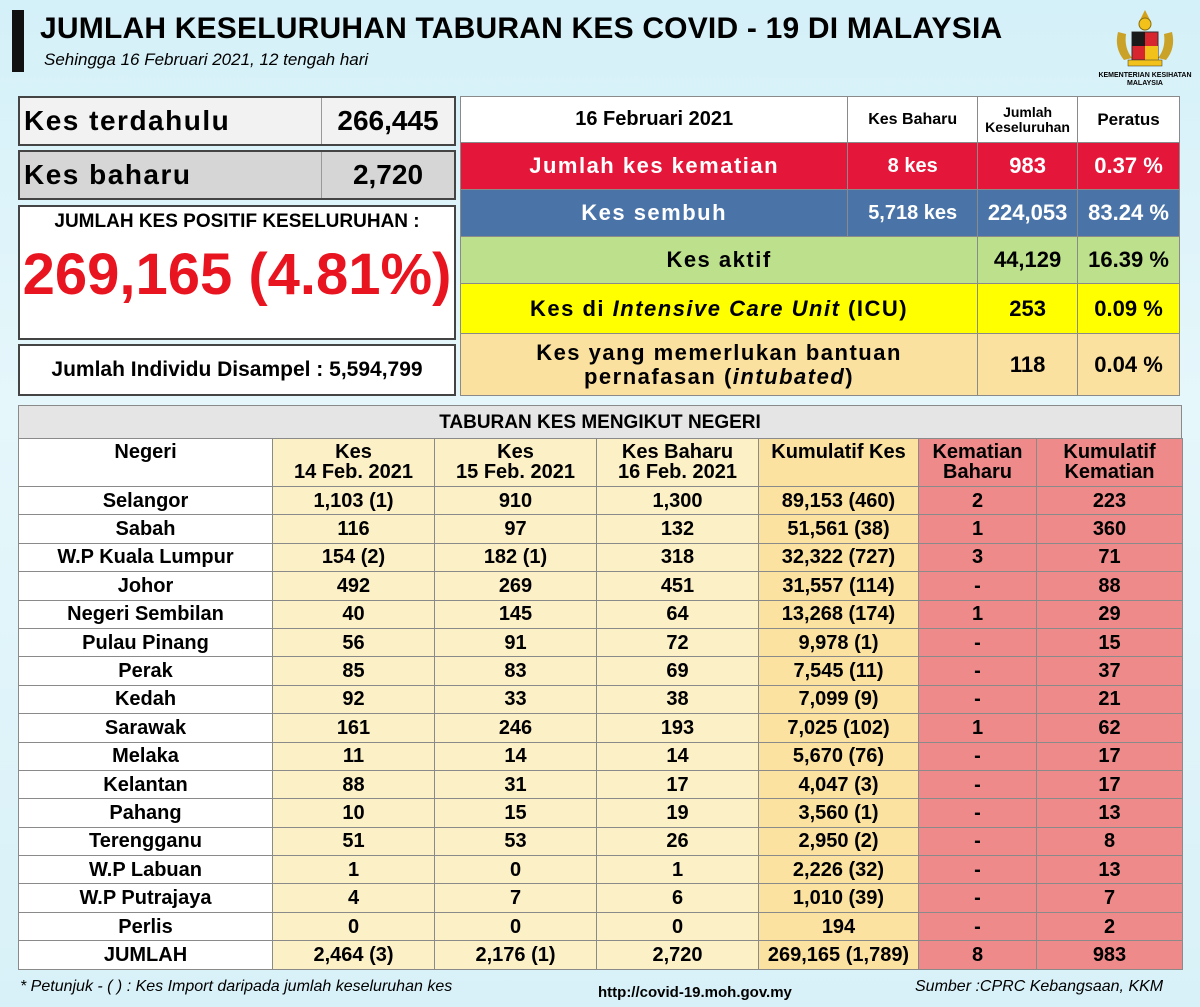 The height and width of the screenshot is (1007, 1200). Describe the element at coordinates (1109, 557) in the screenshot. I see `cell-cumulative-deaths: 71` at that location.